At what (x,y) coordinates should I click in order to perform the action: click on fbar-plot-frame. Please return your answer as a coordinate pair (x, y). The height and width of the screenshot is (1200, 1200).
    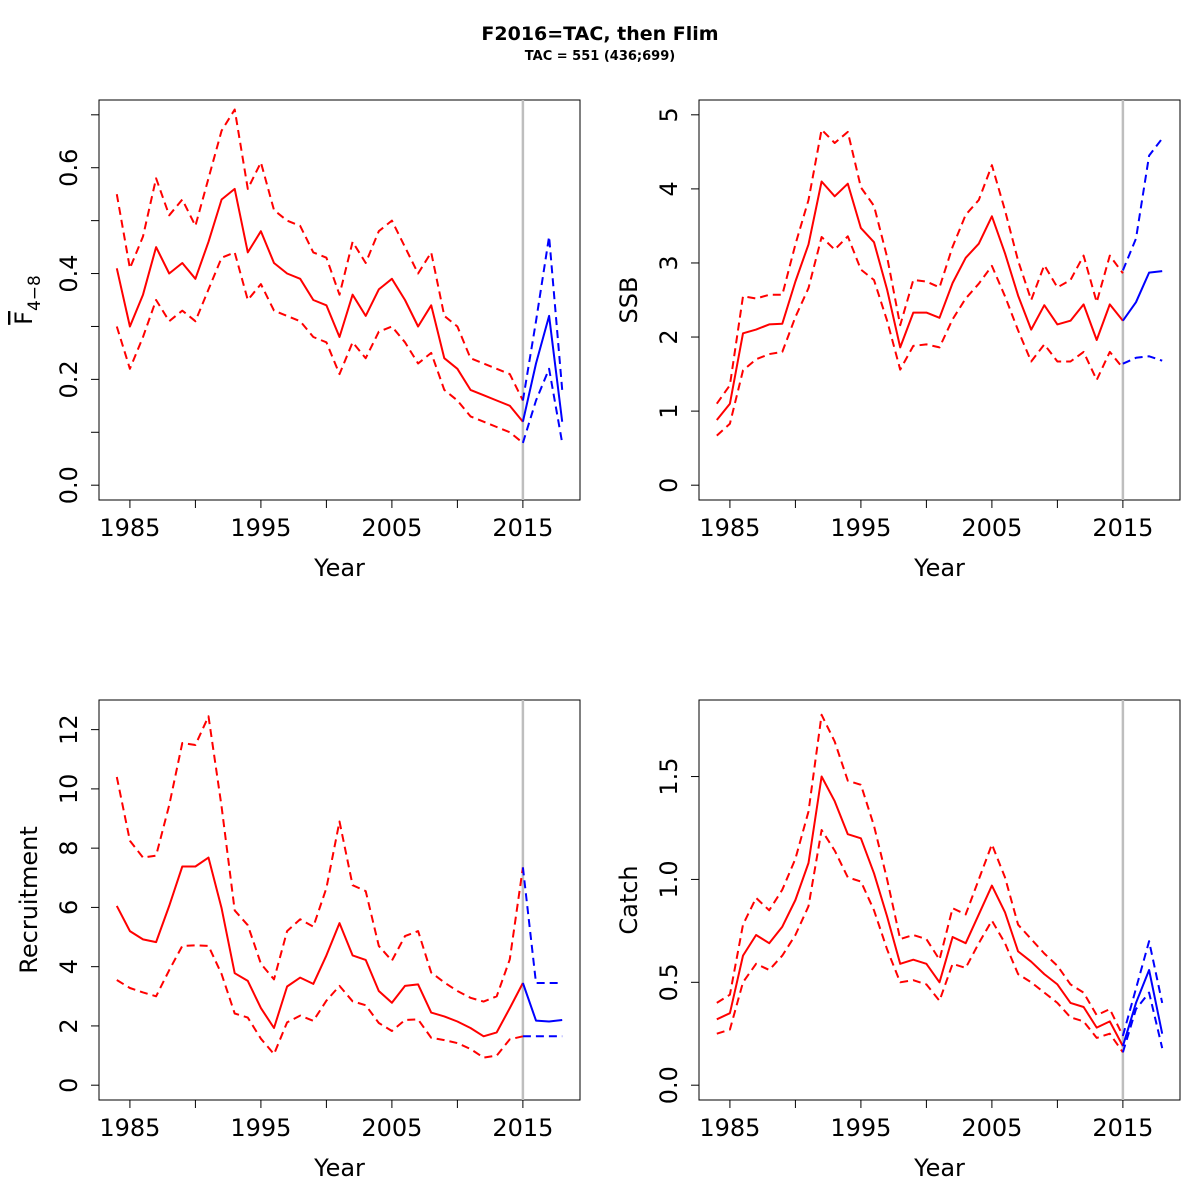
    Looking at the image, I should click on (339, 300).